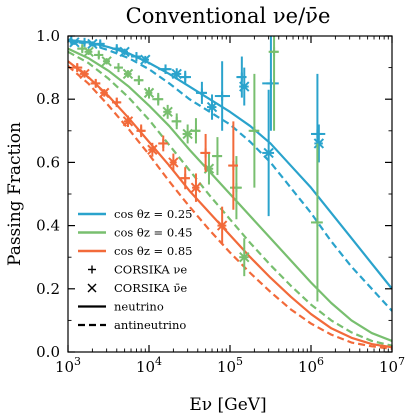  I want to click on legend-label: cos θz = 0.45, so click(153, 233).